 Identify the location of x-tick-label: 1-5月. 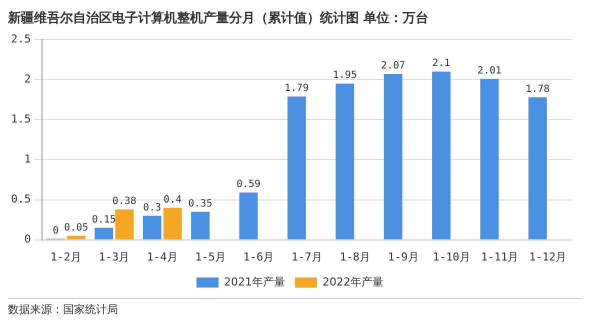
(210, 257).